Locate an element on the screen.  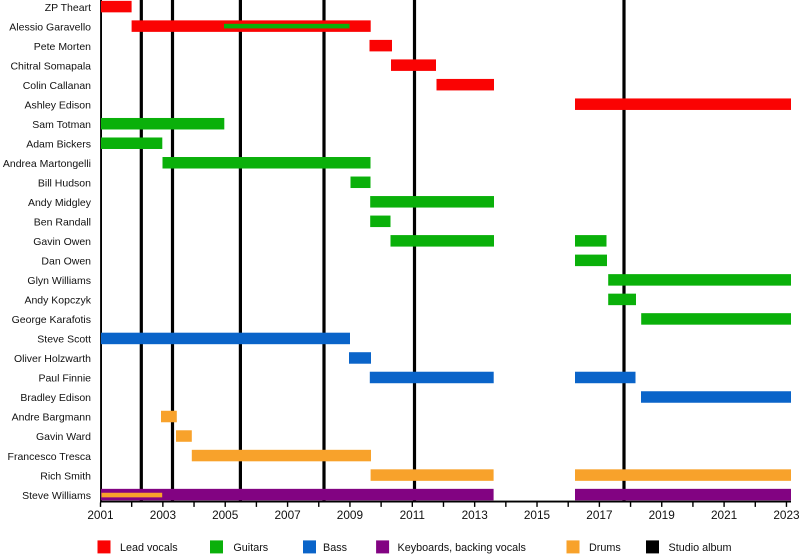
svg-text: 2015 is located at coordinates (537, 515).